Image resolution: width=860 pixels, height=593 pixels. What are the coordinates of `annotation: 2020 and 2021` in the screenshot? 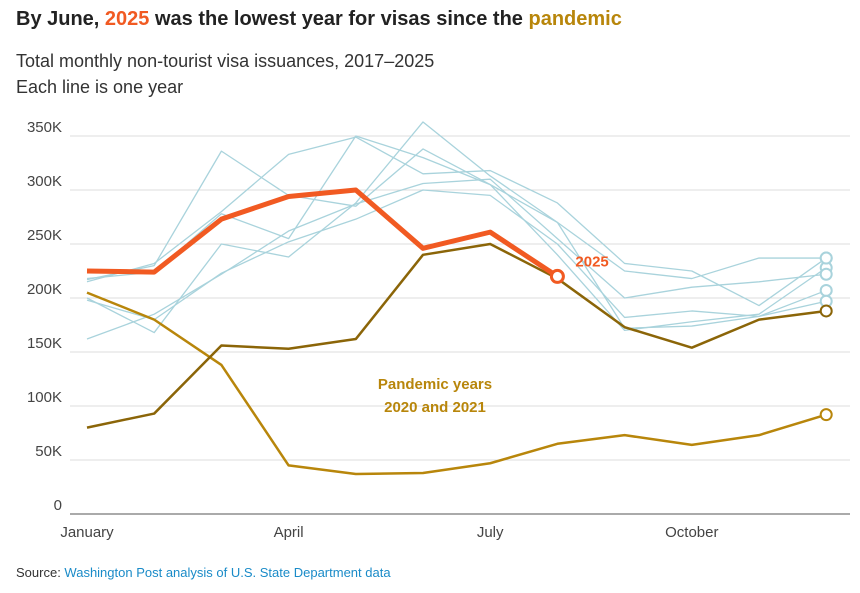 It's located at (435, 407).